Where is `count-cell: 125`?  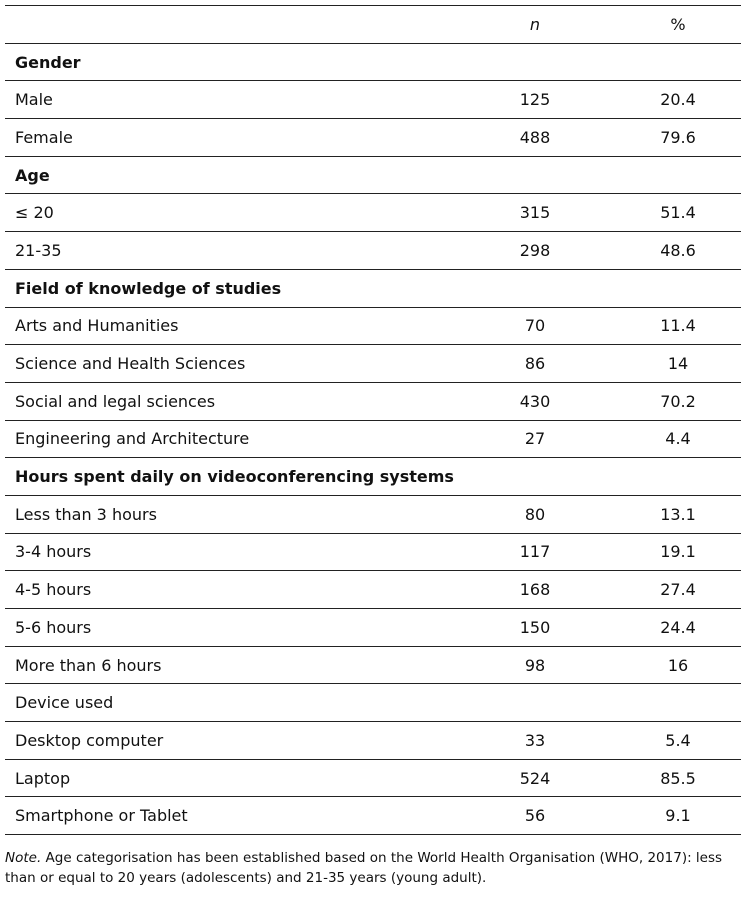
count-cell: 125 is located at coordinates (535, 99).